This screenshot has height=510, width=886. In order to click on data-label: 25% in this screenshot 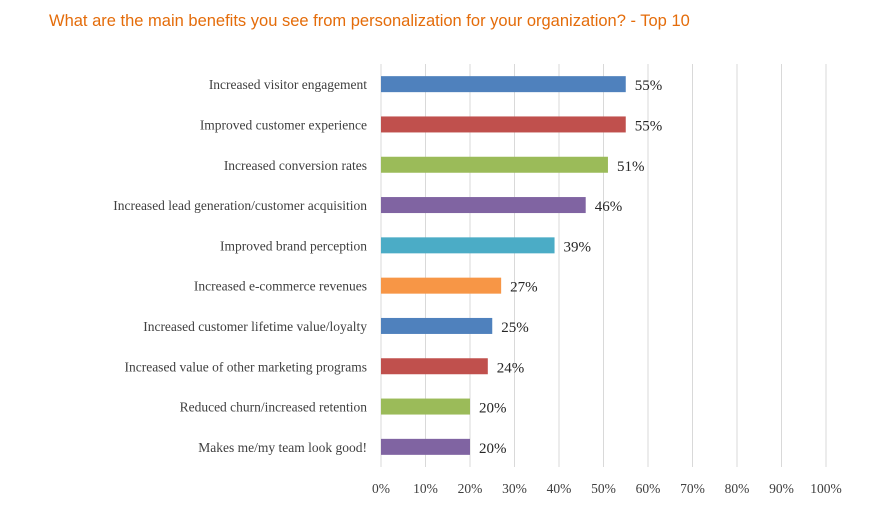, I will do `click(515, 328)`.